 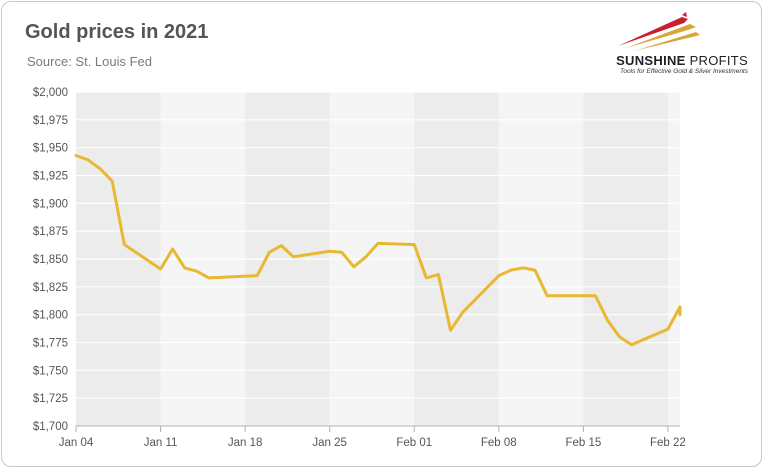 I want to click on x-tick-label: Jan 11, so click(x=161, y=443).